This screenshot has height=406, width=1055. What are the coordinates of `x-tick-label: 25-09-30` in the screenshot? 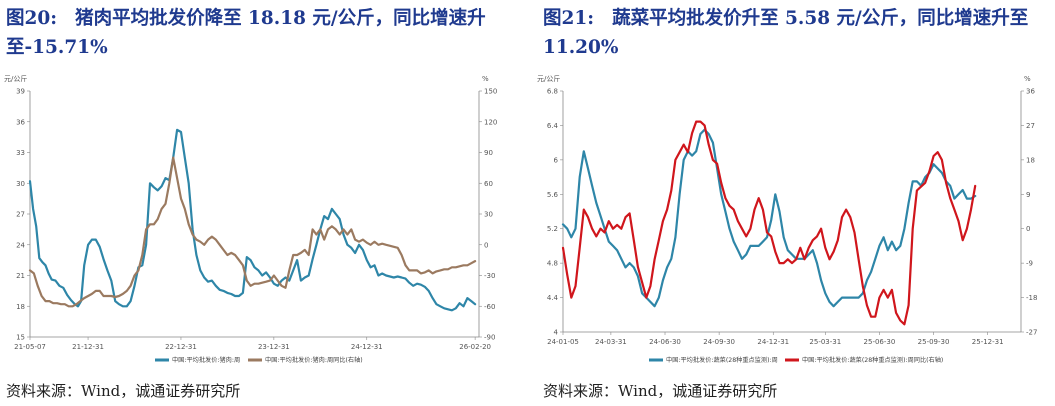 It's located at (934, 342).